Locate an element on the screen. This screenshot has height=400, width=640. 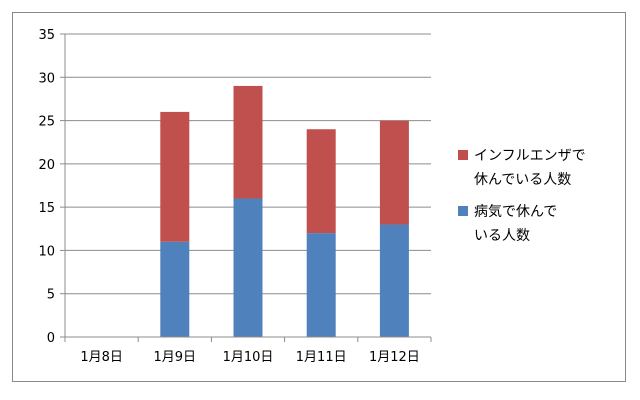
y-tick-label: 35 is located at coordinates (46, 35).